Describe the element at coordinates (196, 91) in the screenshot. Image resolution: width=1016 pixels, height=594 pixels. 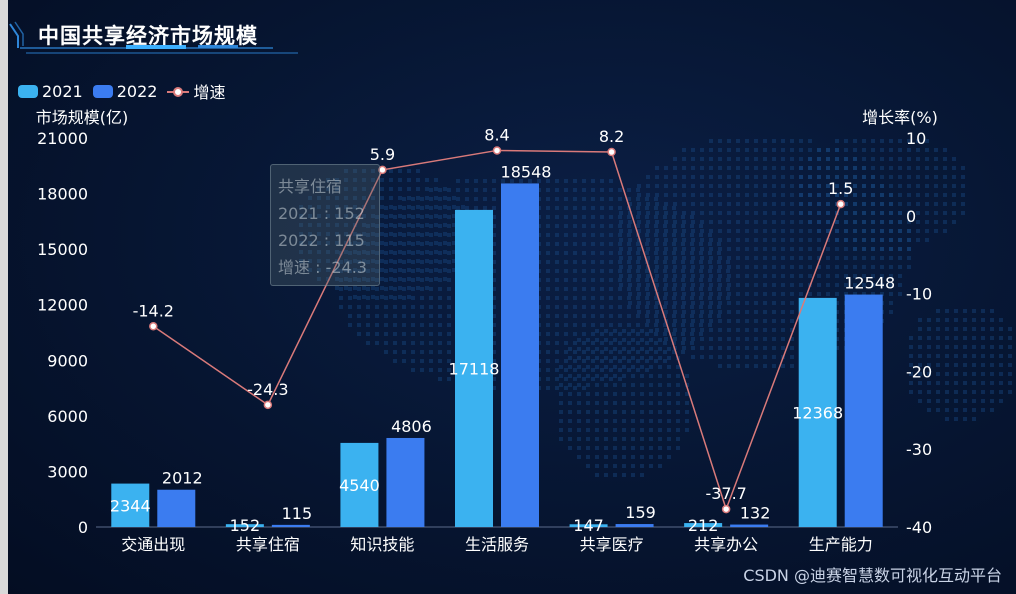
I see `legend-item-growth: 增速` at that location.